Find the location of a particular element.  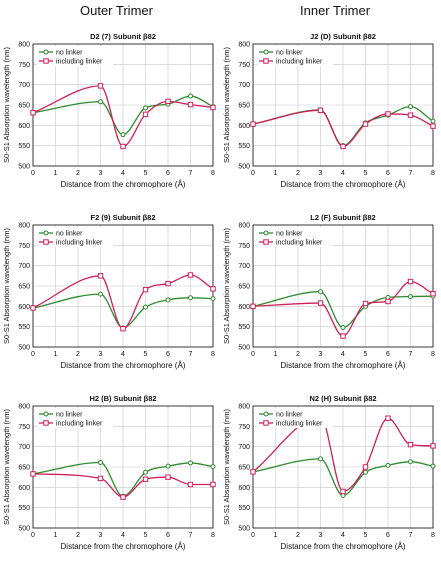

x-tick-label: 2 is located at coordinates (298, 173).